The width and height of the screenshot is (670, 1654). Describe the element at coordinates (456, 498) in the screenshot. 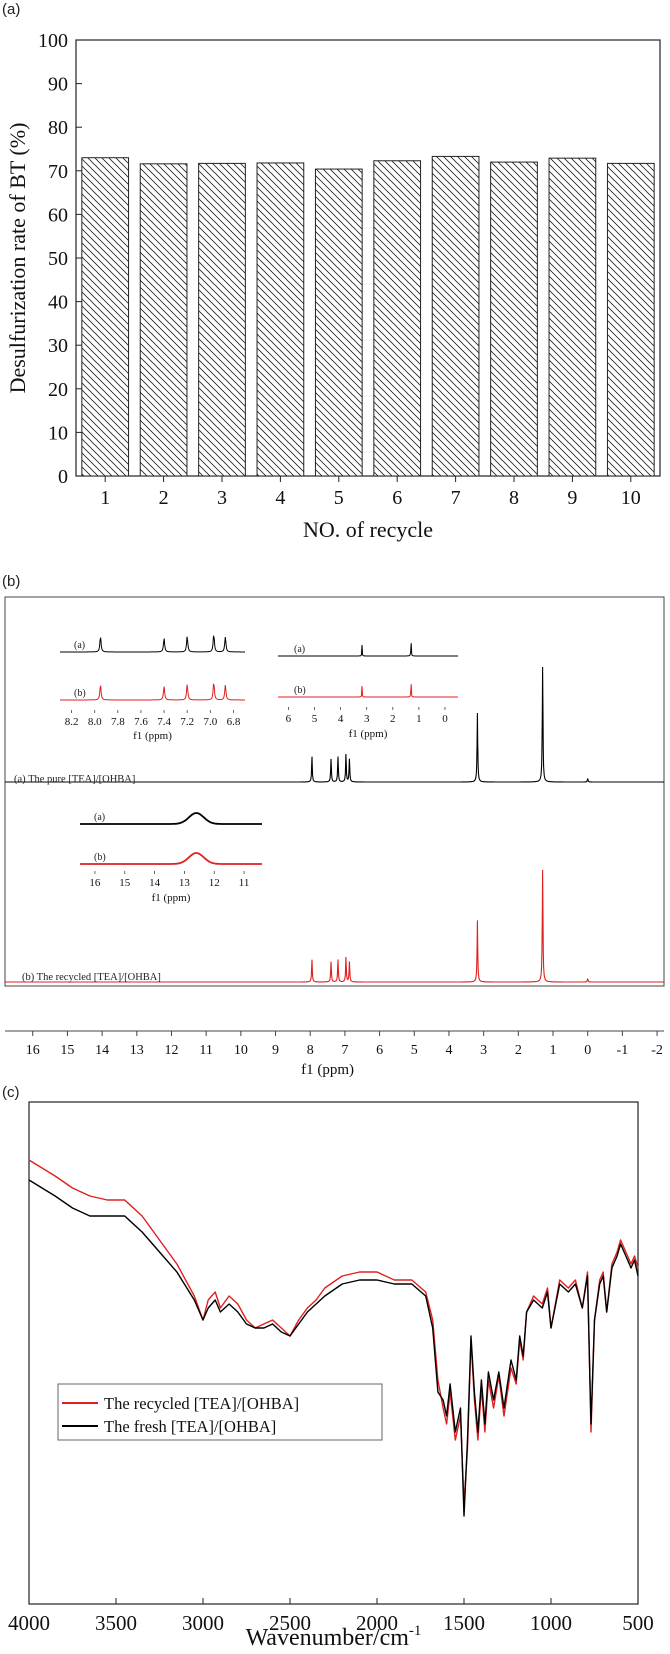

I see `x-tick-label: 7` at that location.